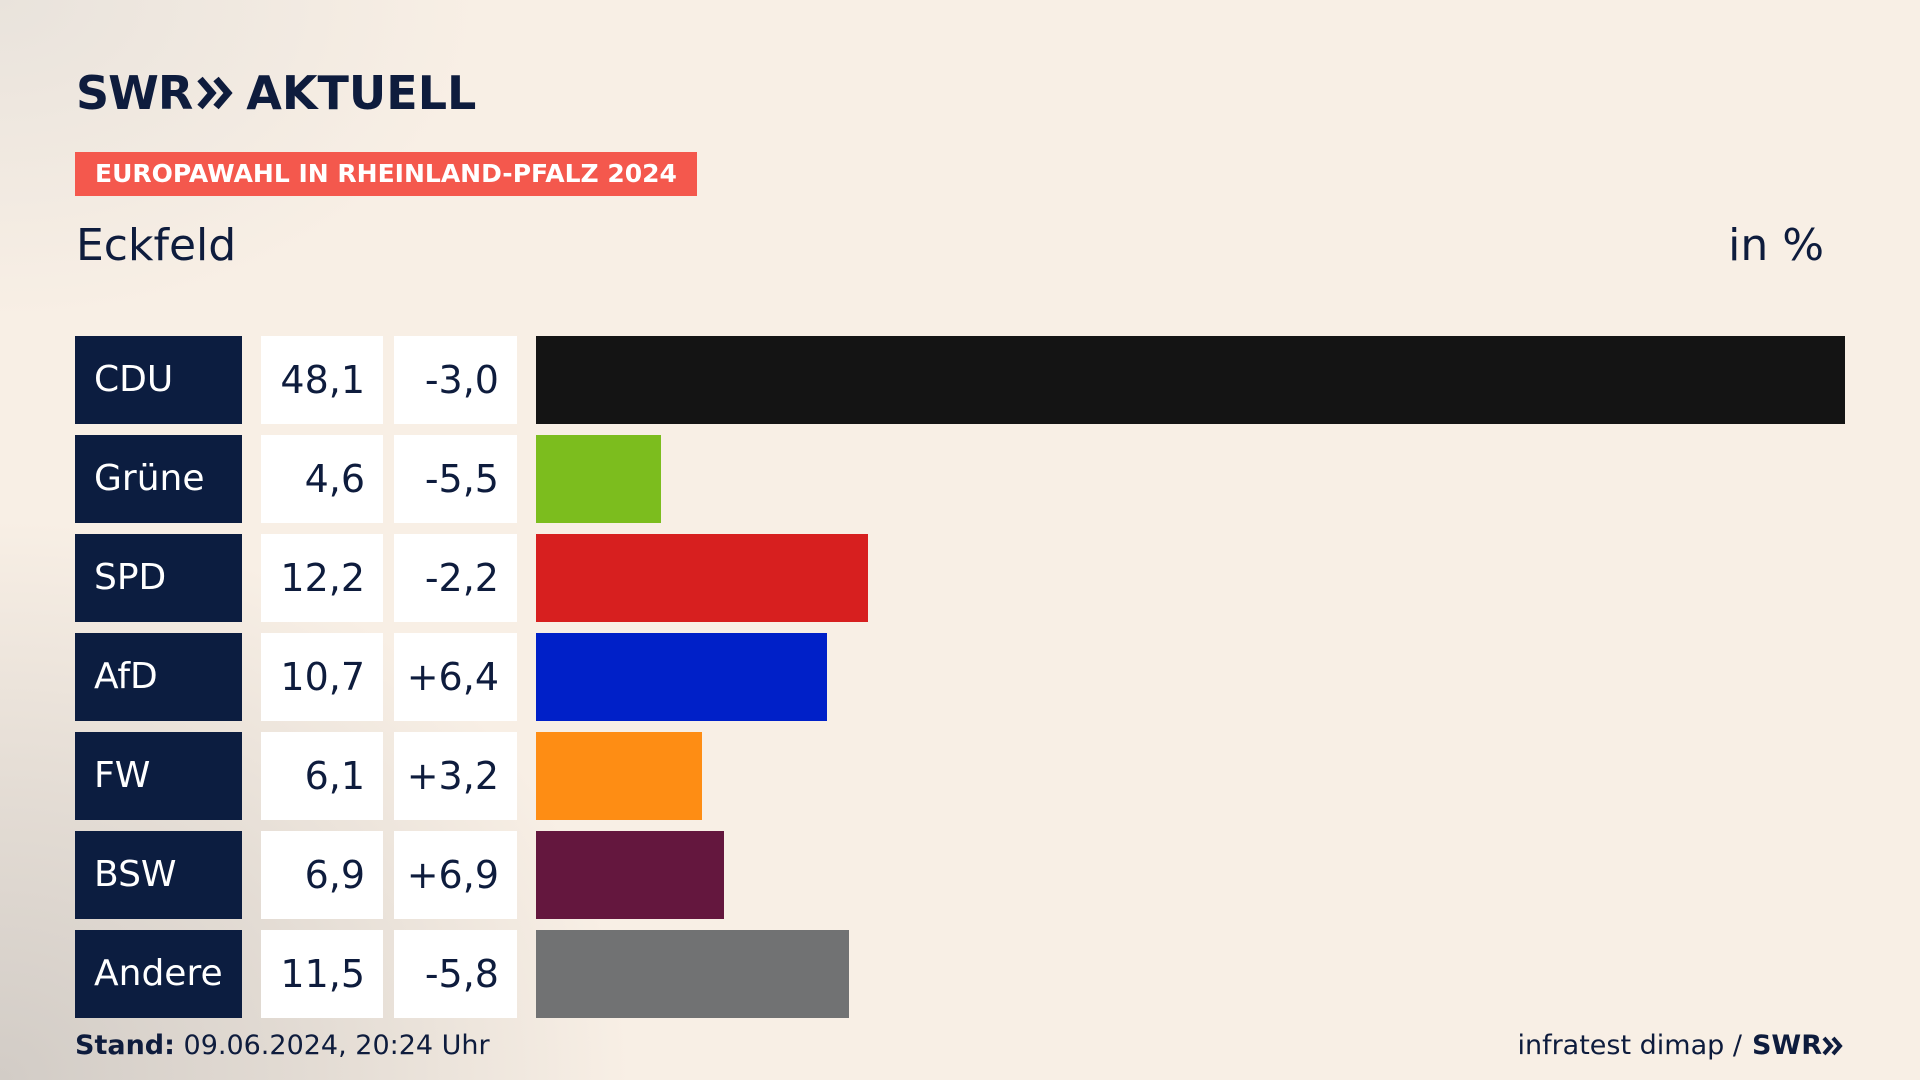 Image resolution: width=1920 pixels, height=1080 pixels. Describe the element at coordinates (455, 875) in the screenshot. I see `change-label: +6,9` at that location.